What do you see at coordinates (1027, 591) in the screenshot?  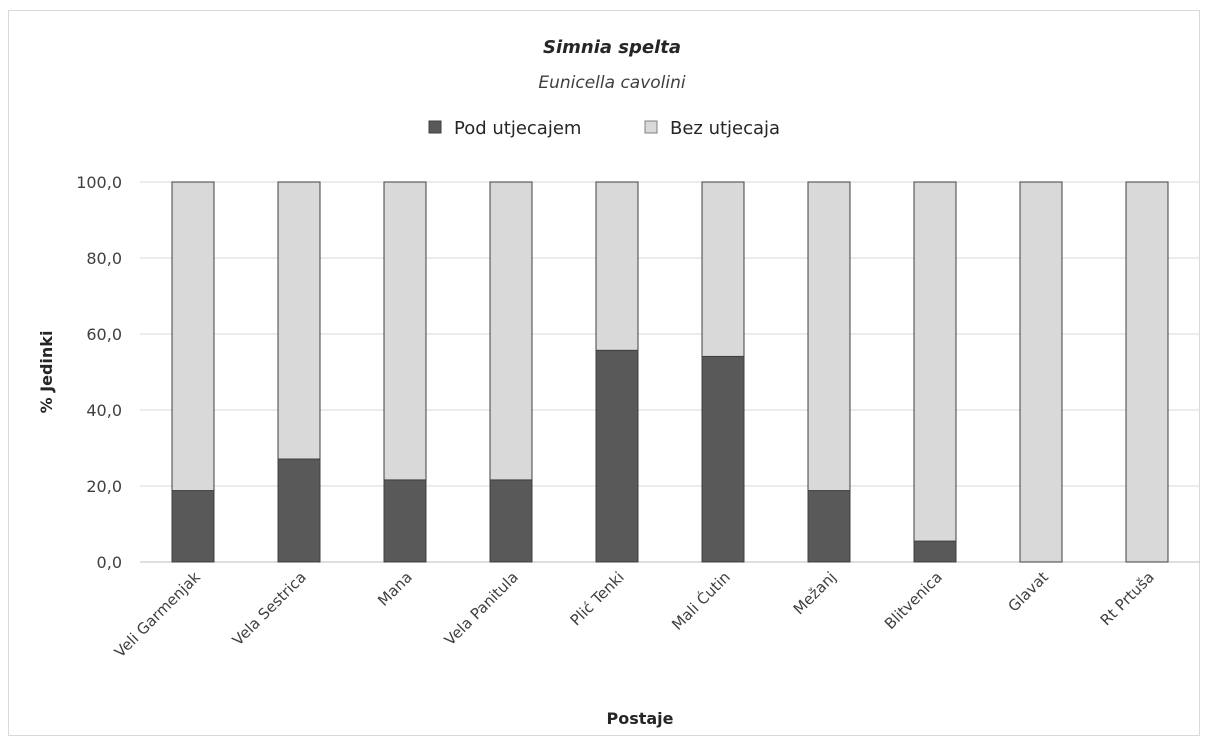 I see `x-tick-label: Glavat` at bounding box center [1027, 591].